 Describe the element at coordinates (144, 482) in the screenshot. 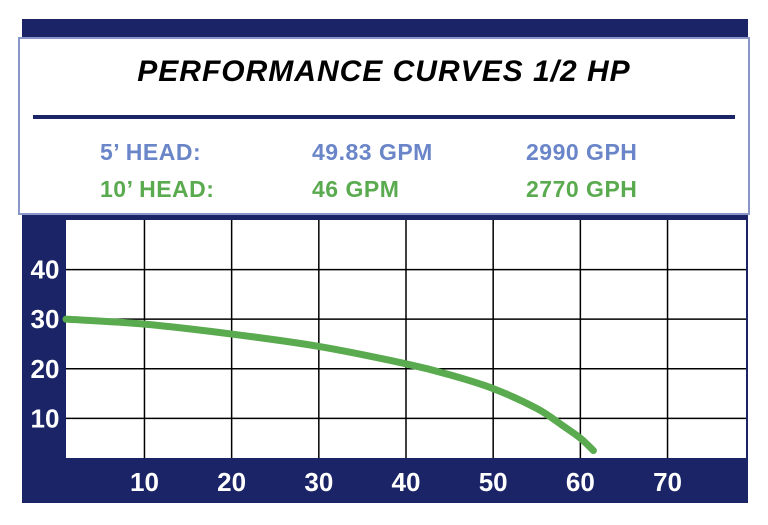

I see `x-tick-label: 10` at that location.